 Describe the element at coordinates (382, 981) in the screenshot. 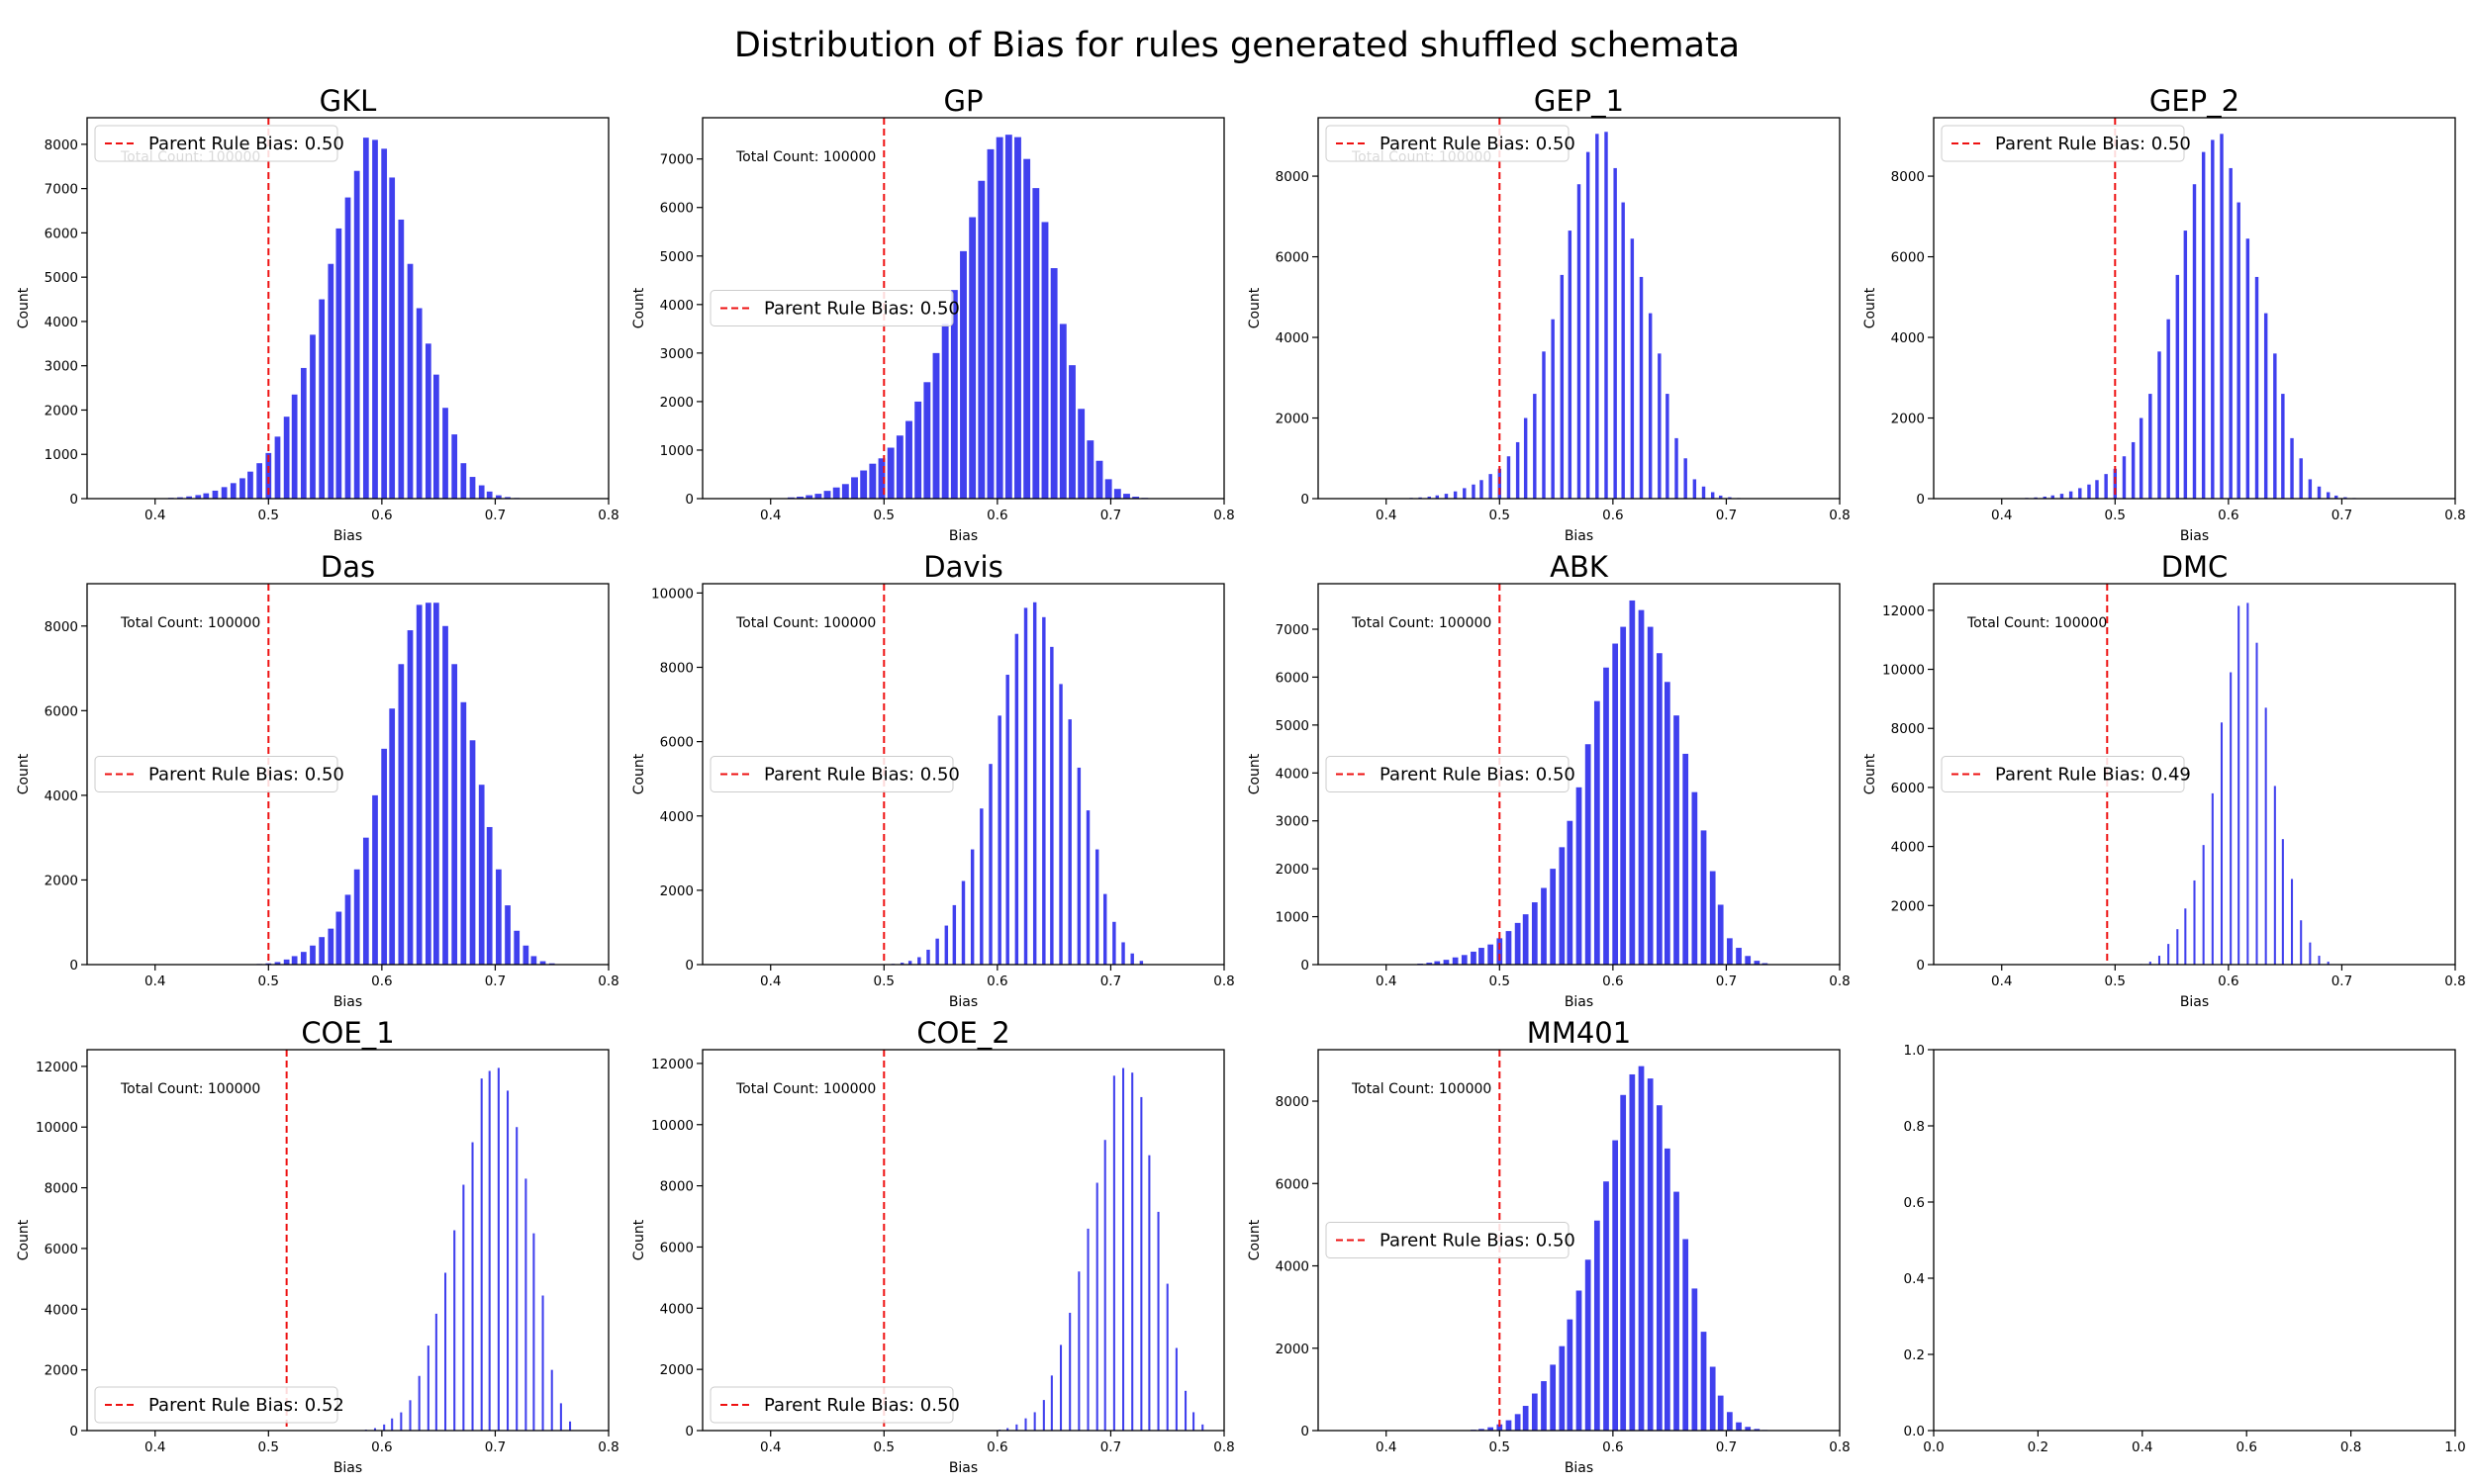

I see `x-tick-label: 0.6` at that location.